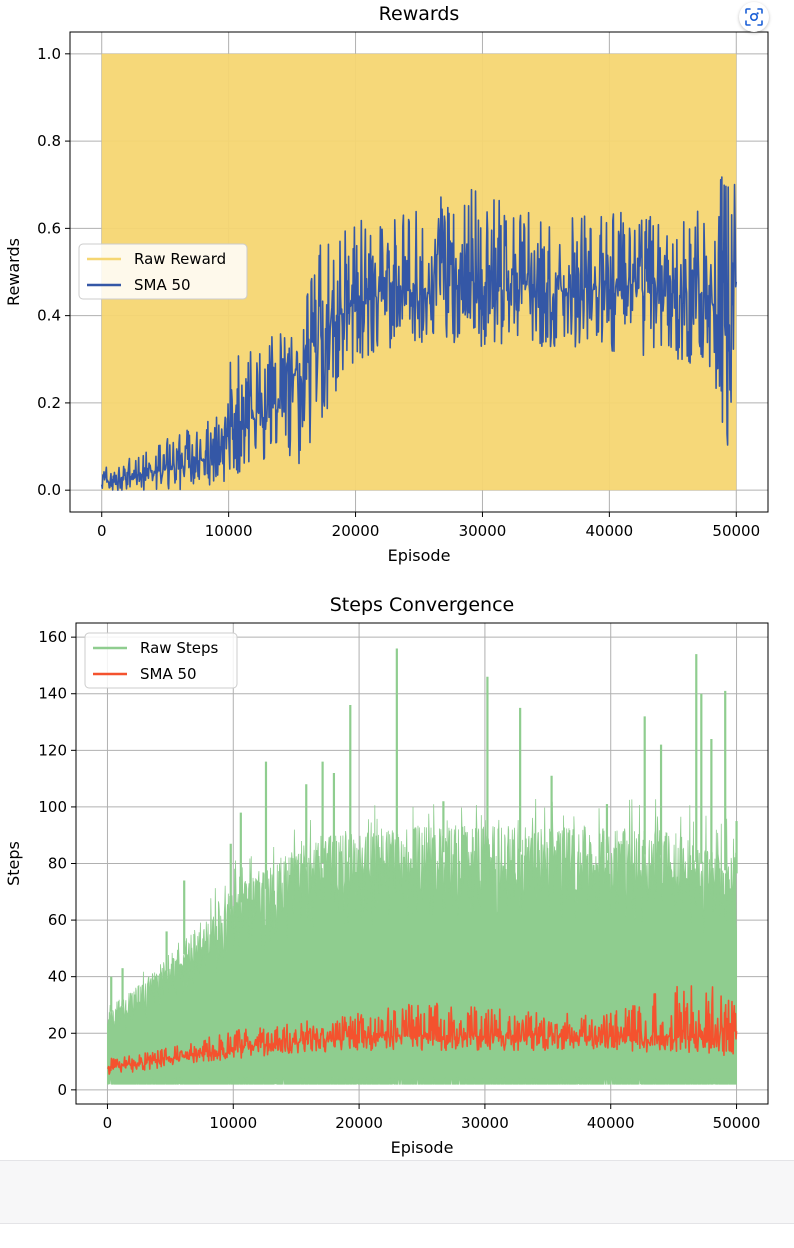 Image resolution: width=794 pixels, height=1248 pixels. What do you see at coordinates (397, 1192) in the screenshot?
I see `output-footer-bar` at bounding box center [397, 1192].